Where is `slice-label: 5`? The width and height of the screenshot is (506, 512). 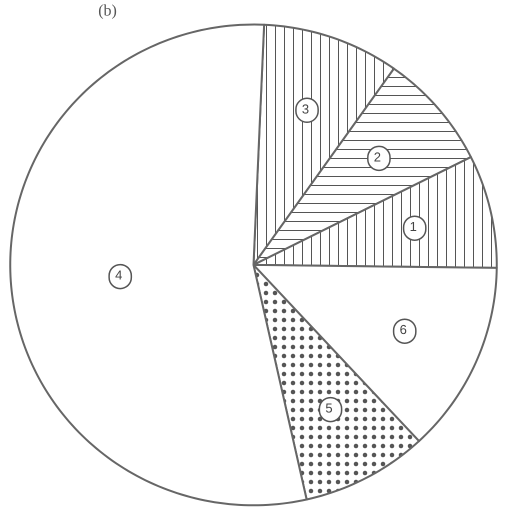 slice-label: 5 is located at coordinates (329, 408).